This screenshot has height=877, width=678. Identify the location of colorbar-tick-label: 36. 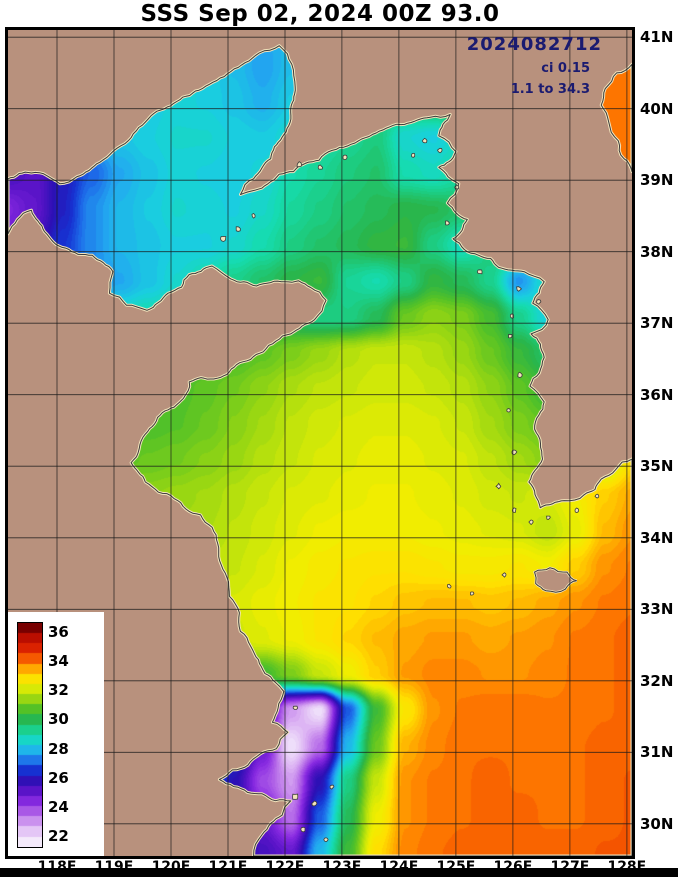
(58, 632).